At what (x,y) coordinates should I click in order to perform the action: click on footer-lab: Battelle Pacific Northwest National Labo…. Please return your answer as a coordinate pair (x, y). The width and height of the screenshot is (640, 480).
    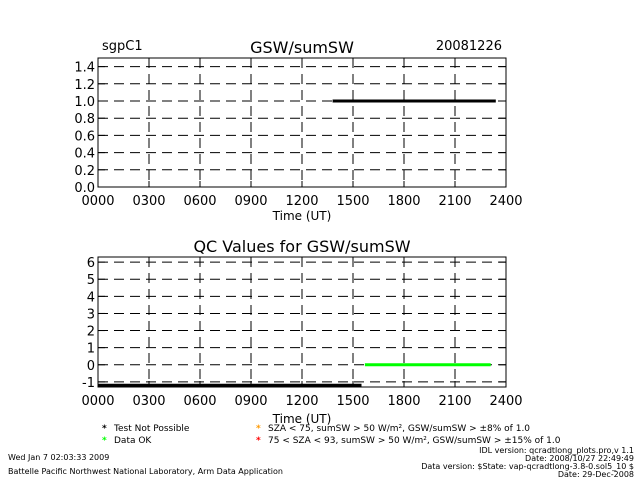
    Looking at the image, I should click on (145, 471).